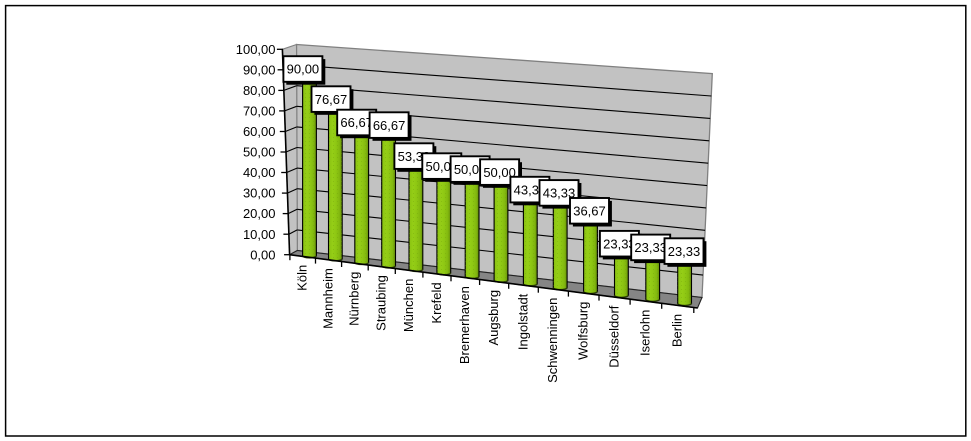  What do you see at coordinates (677, 330) in the screenshot?
I see `svg-text: Berlin` at bounding box center [677, 330].